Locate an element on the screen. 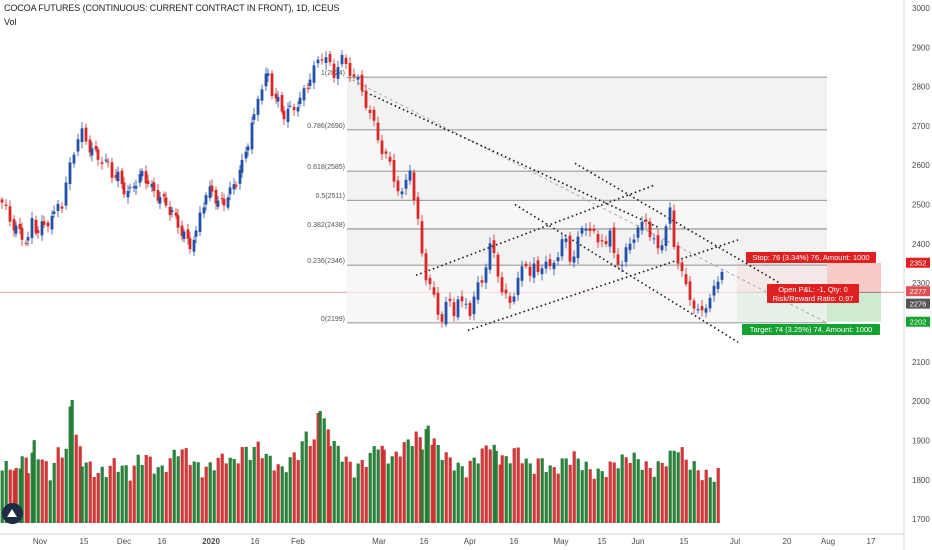 The image size is (932, 550). dotted-trendline is located at coordinates (535, 230).